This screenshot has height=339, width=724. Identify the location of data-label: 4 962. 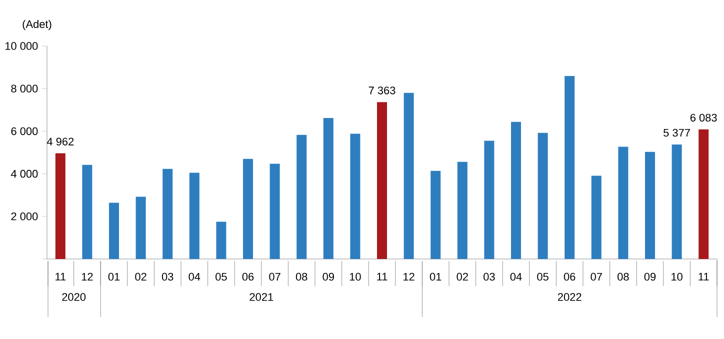
(60, 142).